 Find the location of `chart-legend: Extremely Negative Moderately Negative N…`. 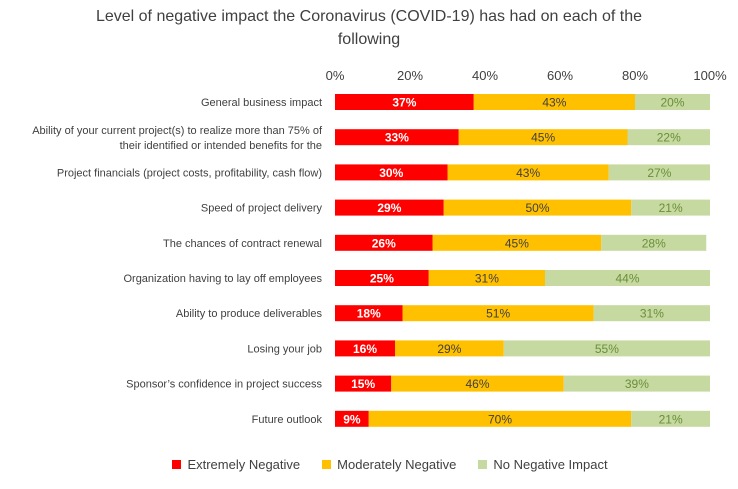

chart-legend: Extremely Negative Moderately Negative N… is located at coordinates (390, 464).